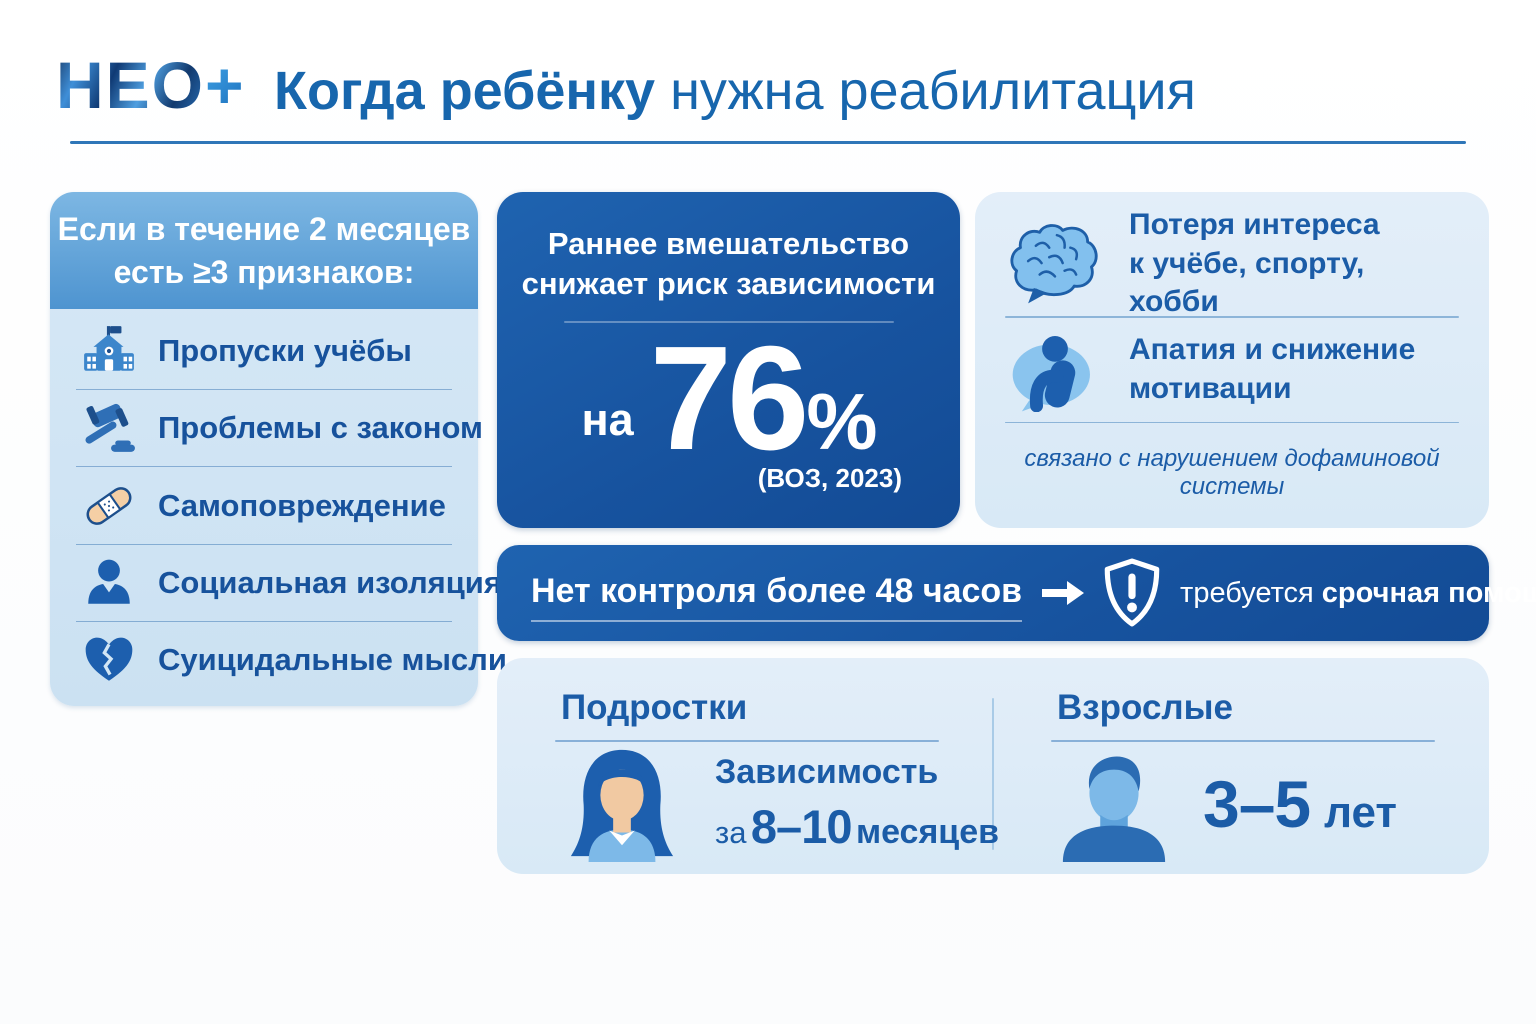  Describe the element at coordinates (841, 421) in the screenshot. I see `stat-value-percent: %` at that location.